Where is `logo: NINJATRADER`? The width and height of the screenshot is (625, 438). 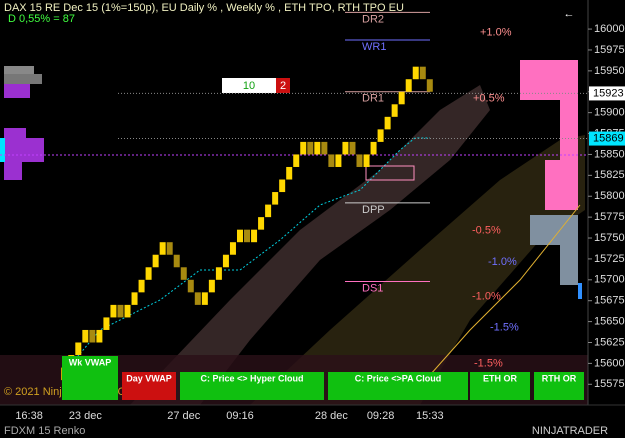 logo: NINJATRADER is located at coordinates (570, 431).